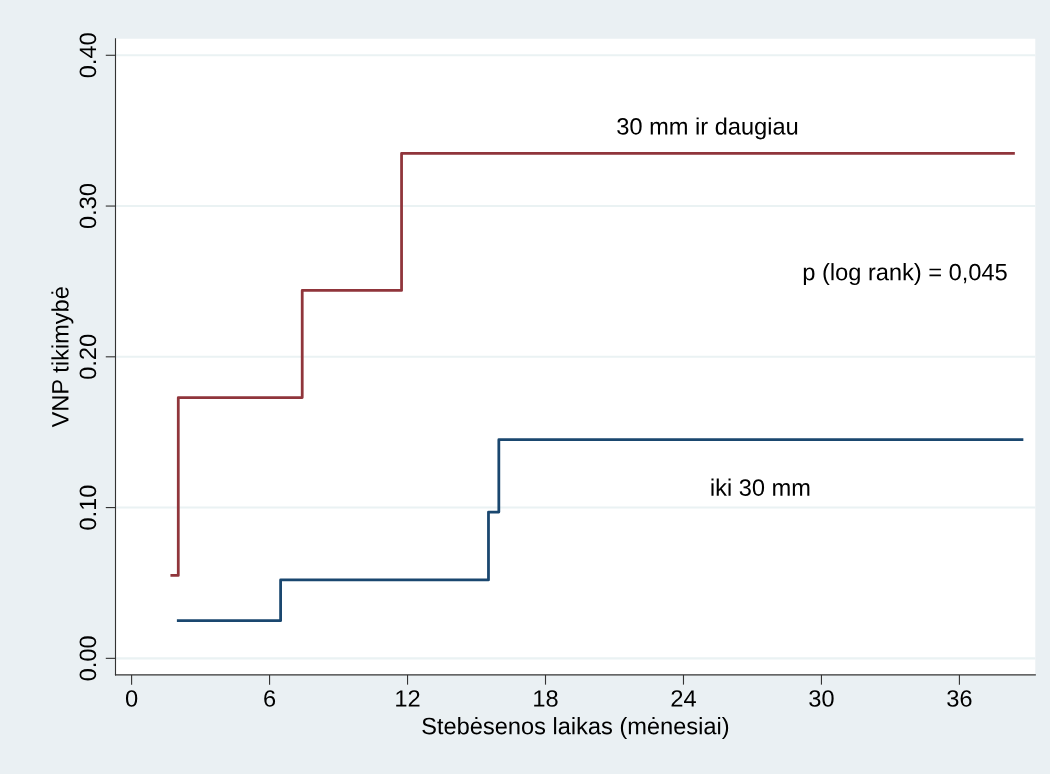  What do you see at coordinates (905, 274) in the screenshot?
I see `annotation: p (log rank) = 0,045` at bounding box center [905, 274].